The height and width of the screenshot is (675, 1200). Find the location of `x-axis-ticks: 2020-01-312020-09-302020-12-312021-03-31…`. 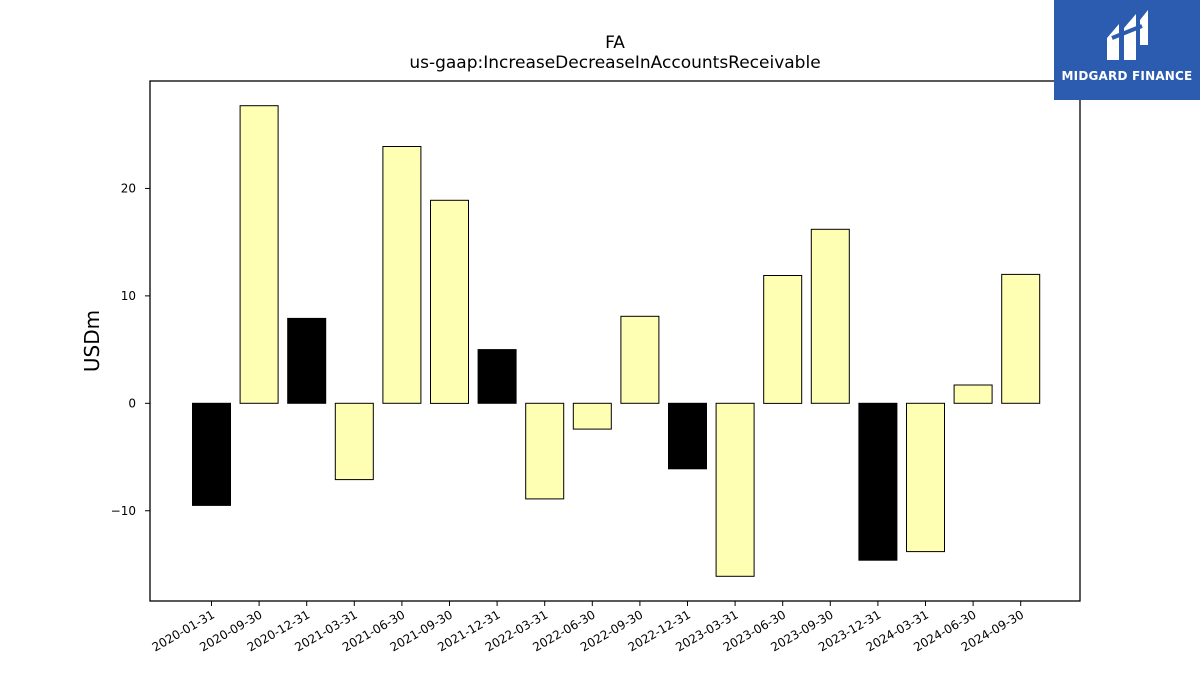

x-axis-ticks: 2020-01-312020-09-302020-12-312021-03-31… is located at coordinates (588, 627).